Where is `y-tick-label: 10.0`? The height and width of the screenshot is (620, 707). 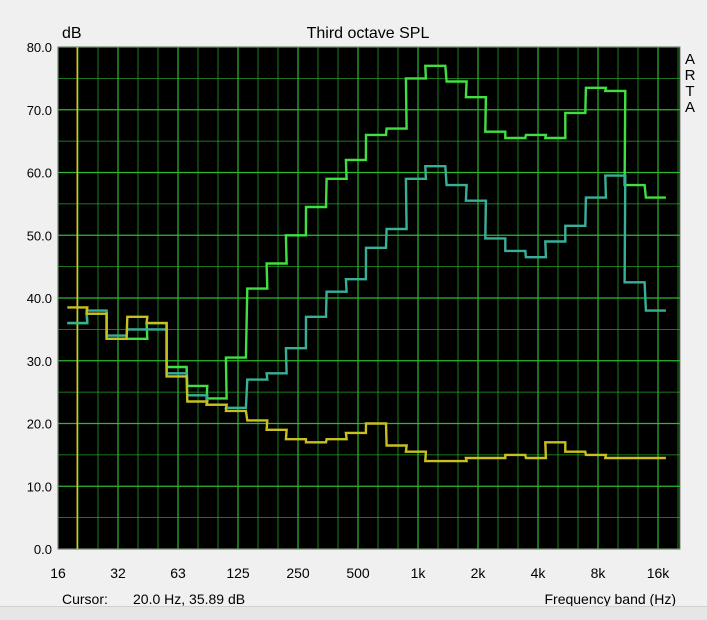
y-tick-label: 10.0 is located at coordinates (39, 486).